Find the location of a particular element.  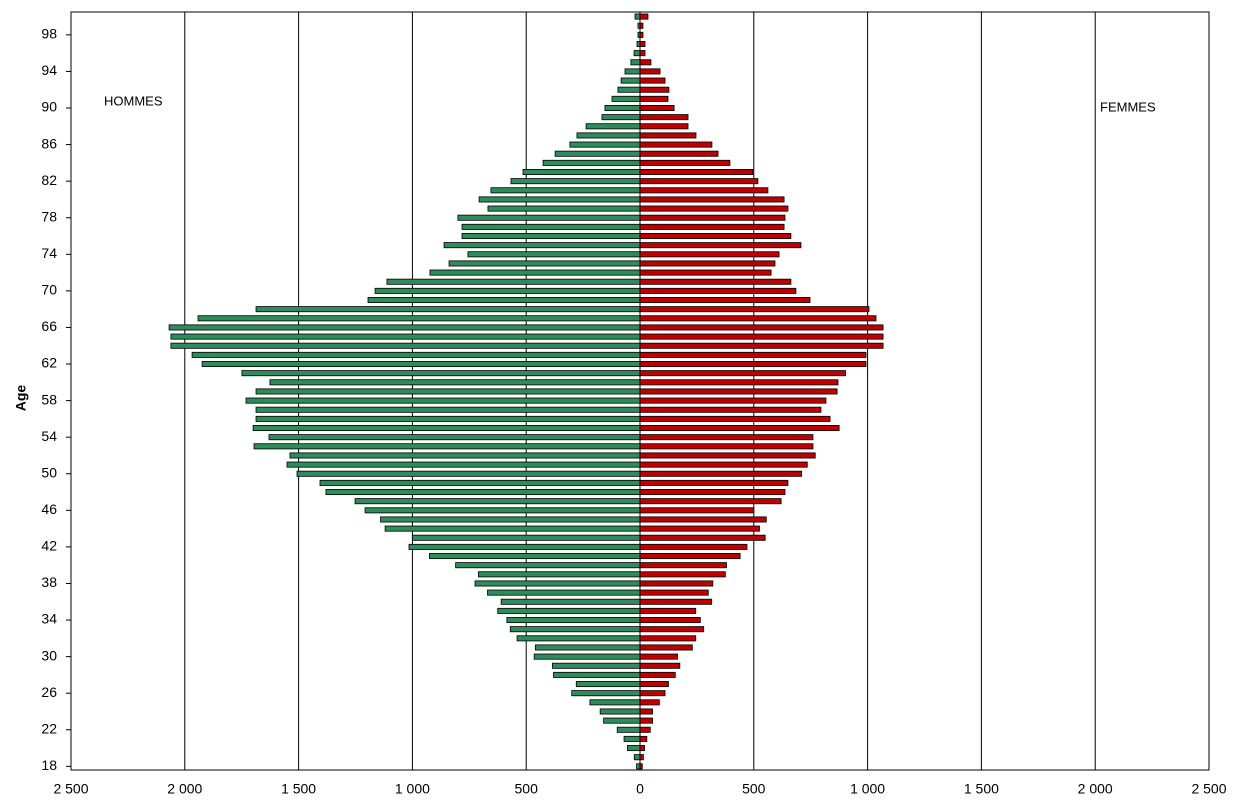

y-tick-label: 22 is located at coordinates (49, 728).